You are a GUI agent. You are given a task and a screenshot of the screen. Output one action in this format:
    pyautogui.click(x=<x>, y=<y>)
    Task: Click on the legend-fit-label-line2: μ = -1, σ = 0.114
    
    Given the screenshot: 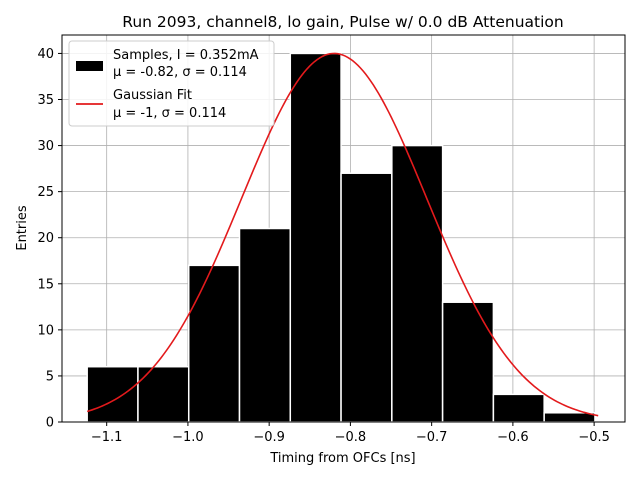 What is the action you would take?
    pyautogui.click(x=169, y=113)
    